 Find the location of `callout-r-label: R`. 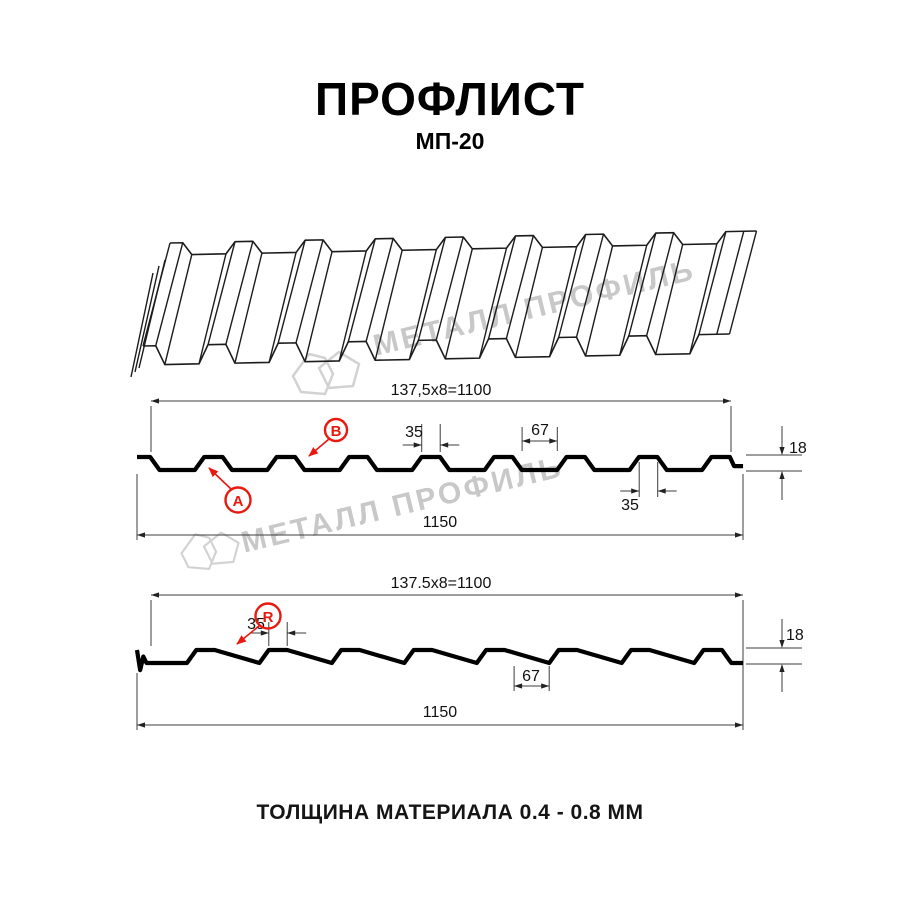

callout-r-label: R is located at coordinates (268, 617).